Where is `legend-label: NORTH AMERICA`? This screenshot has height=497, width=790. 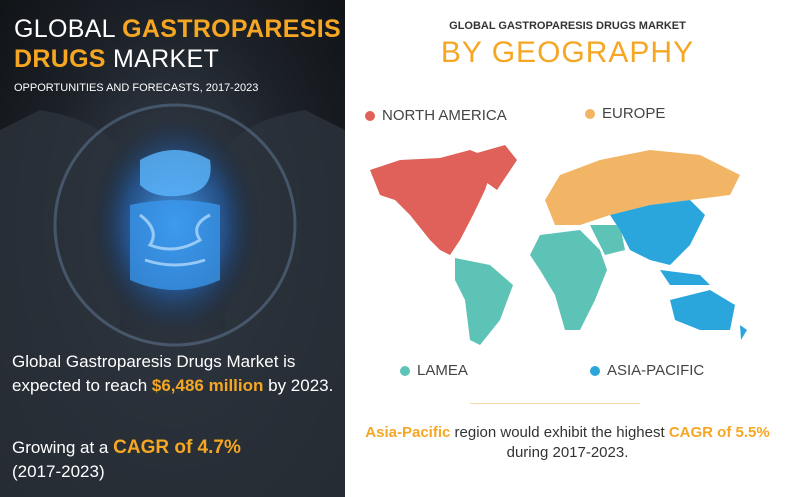
legend-label: NORTH AMERICA is located at coordinates (444, 115).